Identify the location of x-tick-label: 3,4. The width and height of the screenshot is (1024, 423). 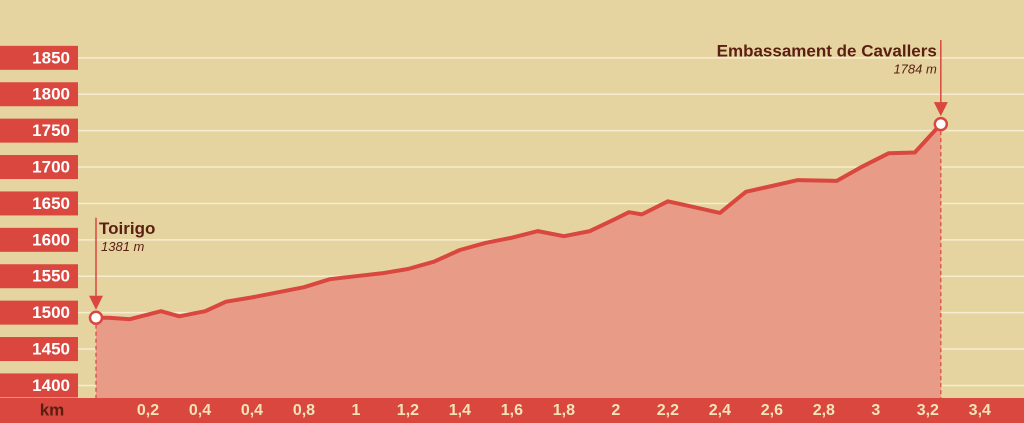
(980, 410).